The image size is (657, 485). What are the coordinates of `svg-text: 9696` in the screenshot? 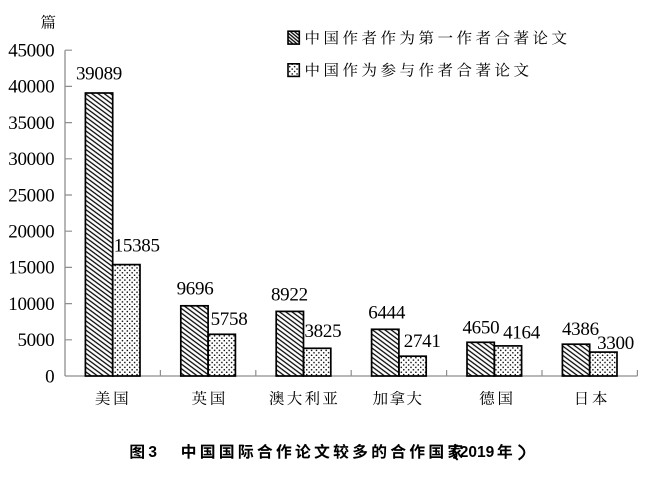 It's located at (195, 288).